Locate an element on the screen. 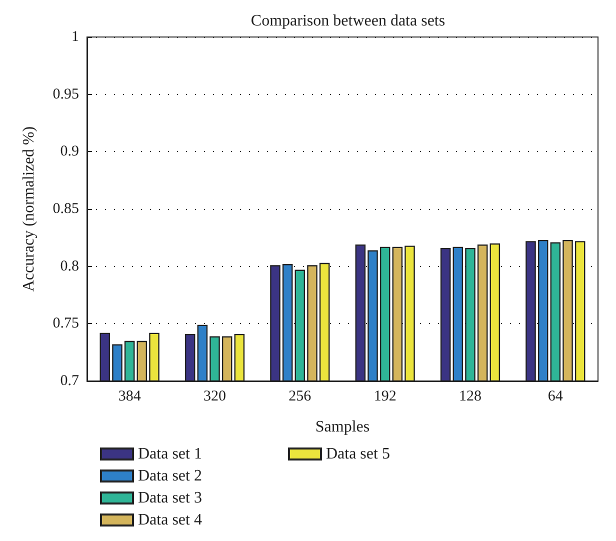  legend-label: Data set 1 is located at coordinates (210, 454).